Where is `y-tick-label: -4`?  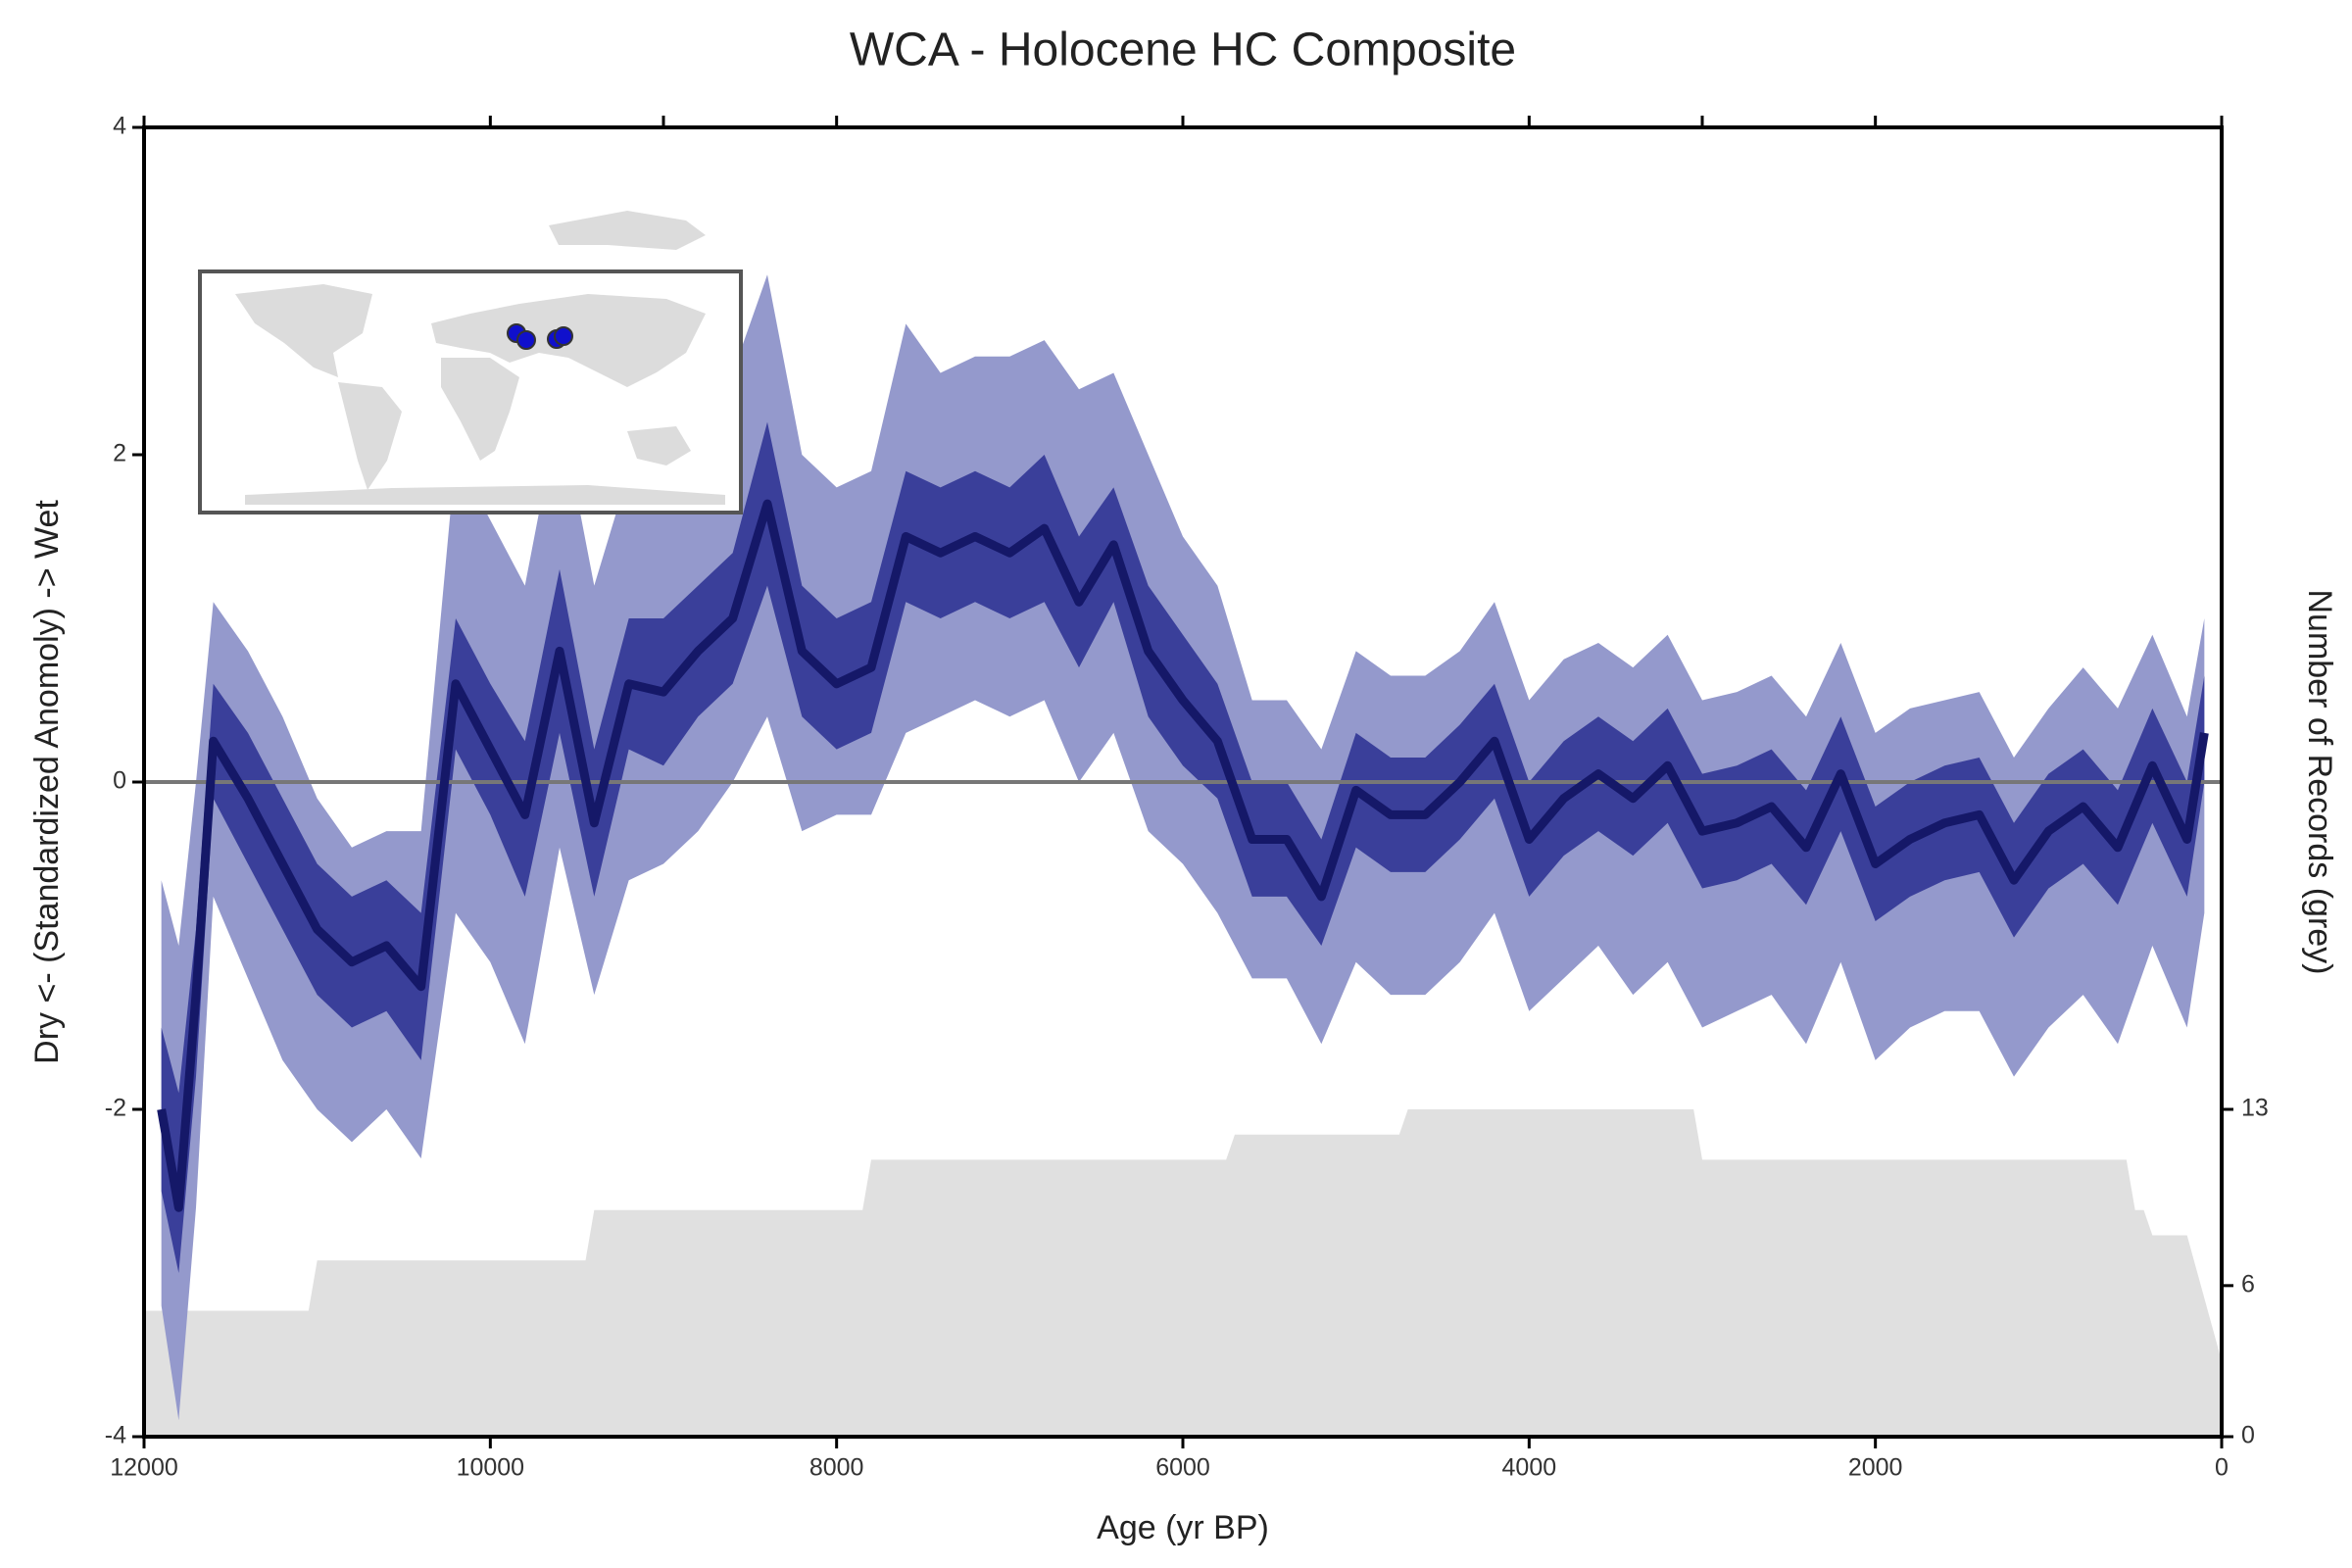
y-tick-label: -4 is located at coordinates (115, 1435).